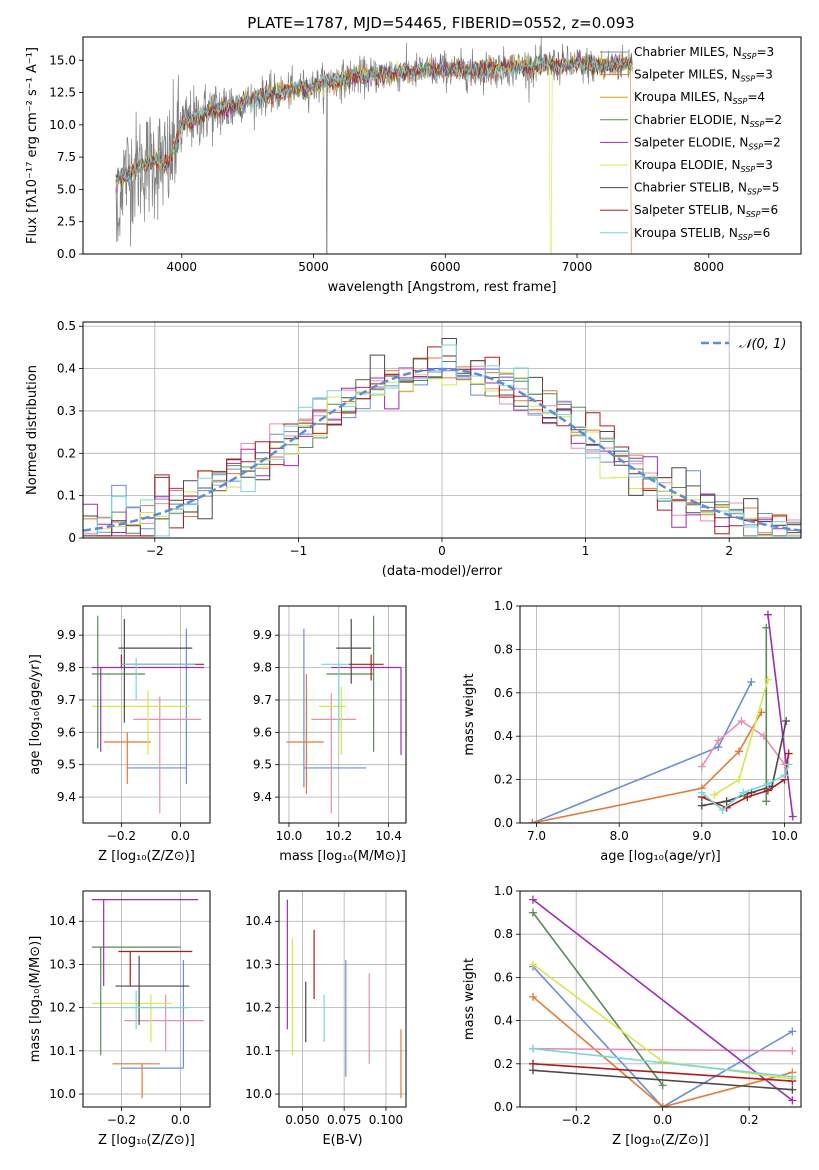 This screenshot has width=819, height=1170. I want to click on legend-entry: Chabrier MILES, NSSP=3, so click(704, 53).